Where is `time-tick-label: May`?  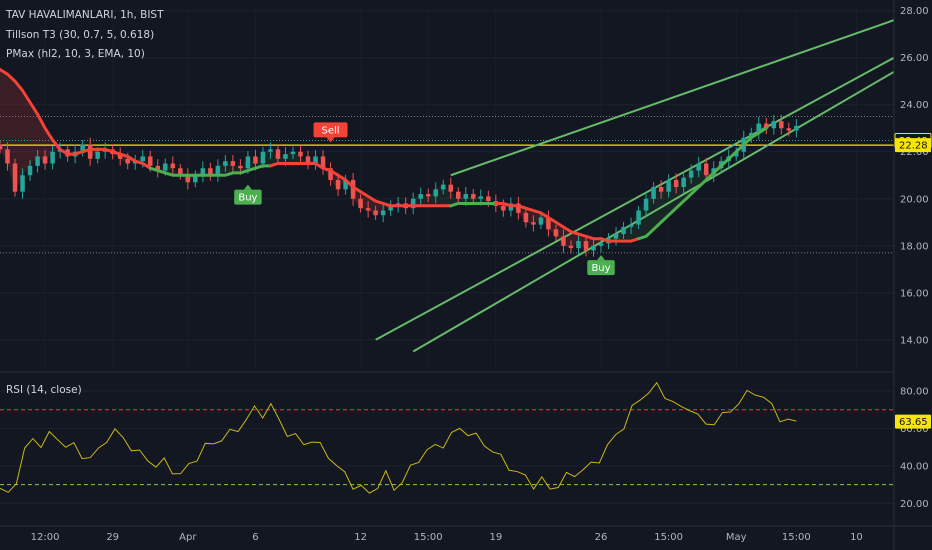
time-tick-label: May is located at coordinates (736, 537).